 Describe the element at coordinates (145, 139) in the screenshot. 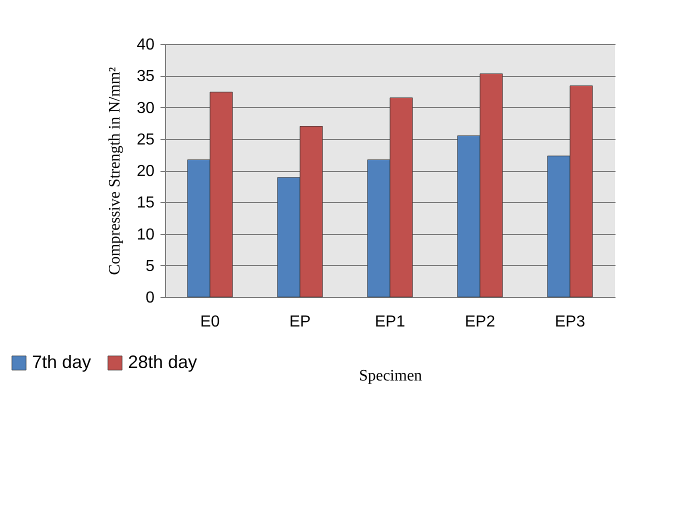

I see `y-tick-label: 25` at that location.